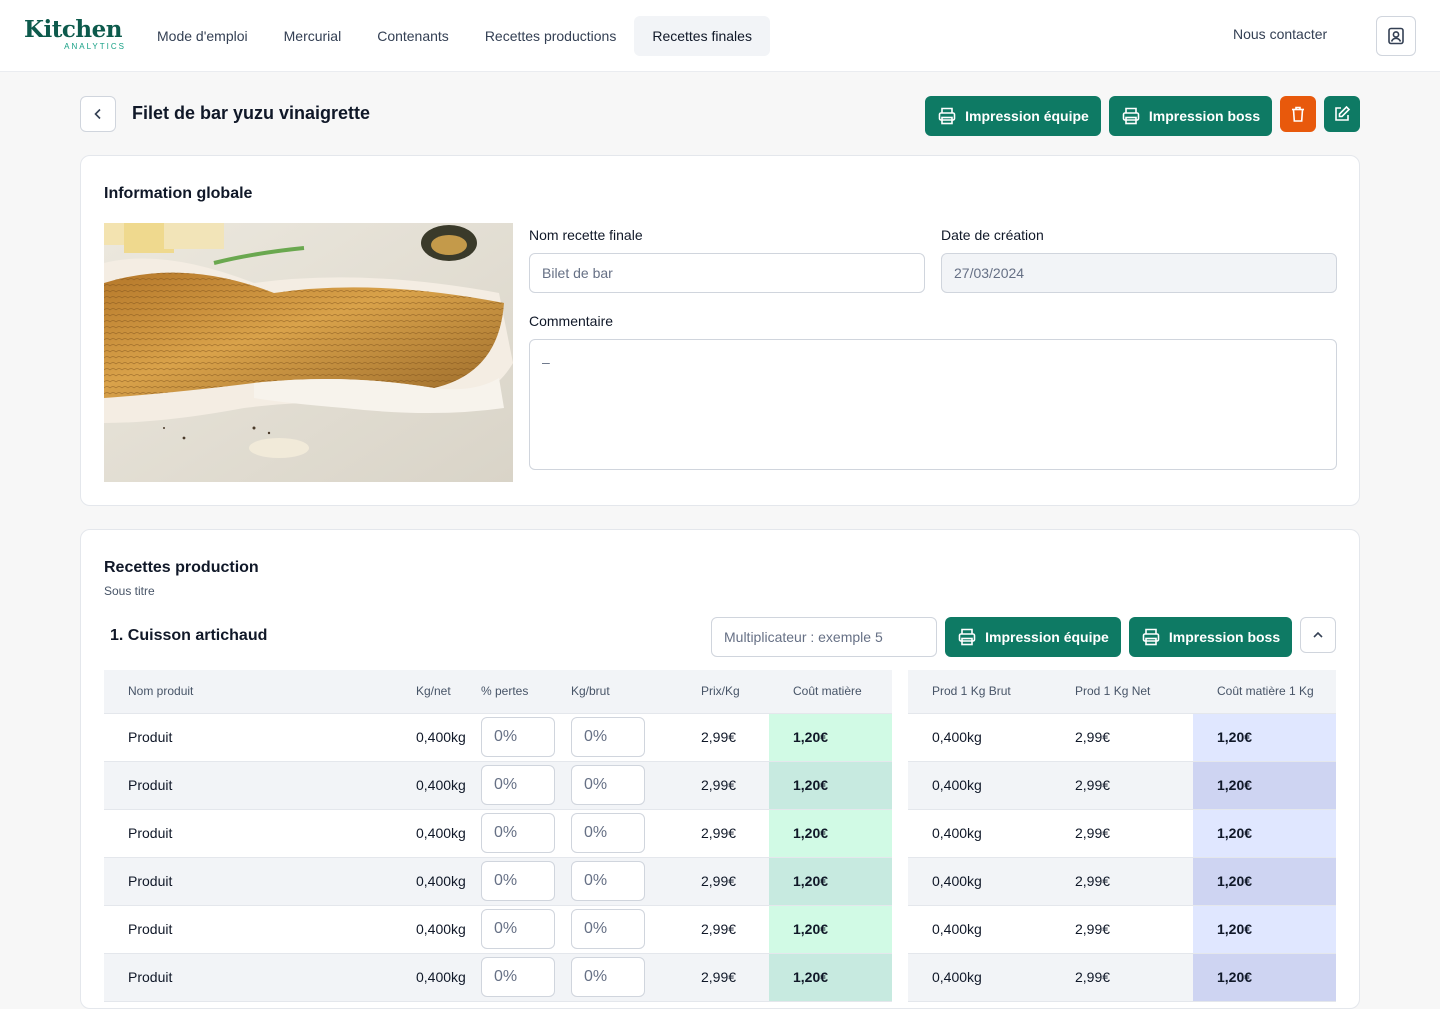 The height and width of the screenshot is (1009, 1440). I want to click on column-header: Prix/Kg, so click(723, 692).